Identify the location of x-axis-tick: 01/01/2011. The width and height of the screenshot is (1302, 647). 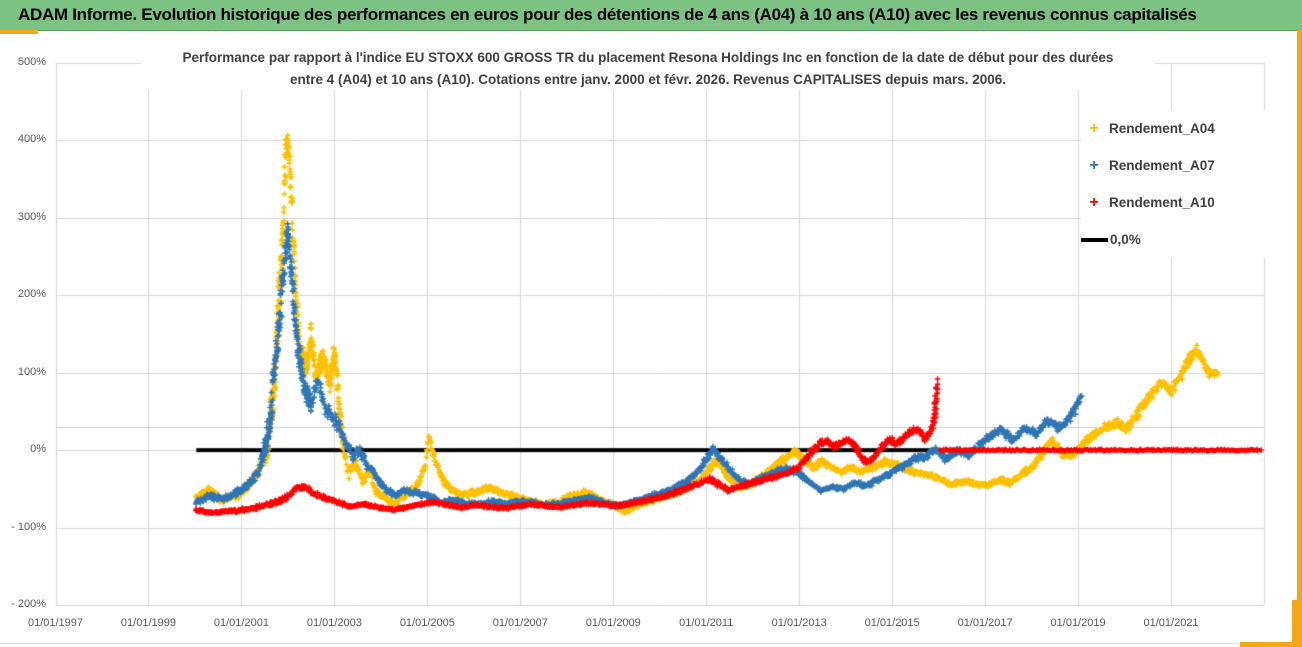
(706, 623).